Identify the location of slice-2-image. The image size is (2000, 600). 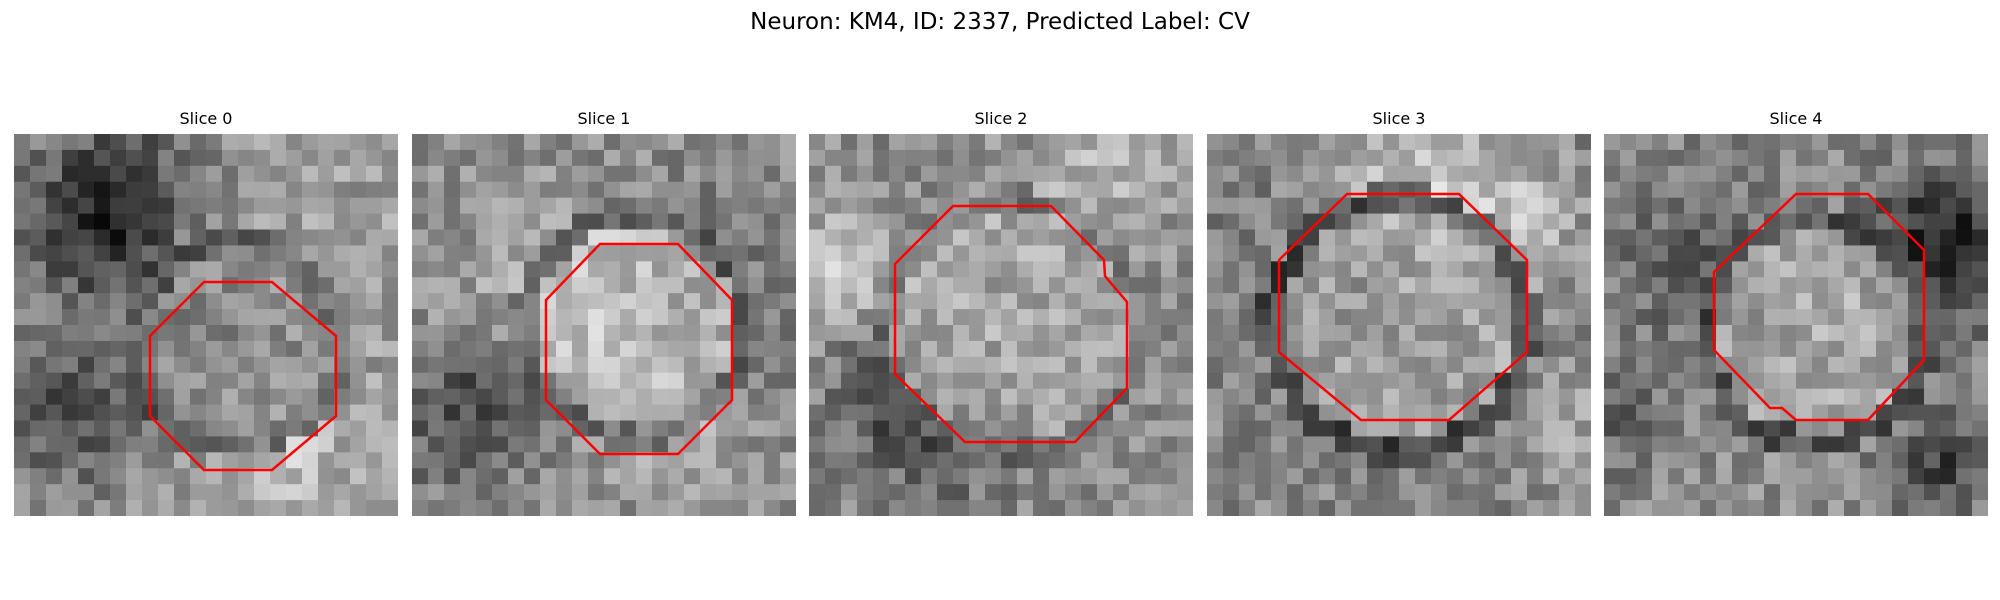
(1001, 325).